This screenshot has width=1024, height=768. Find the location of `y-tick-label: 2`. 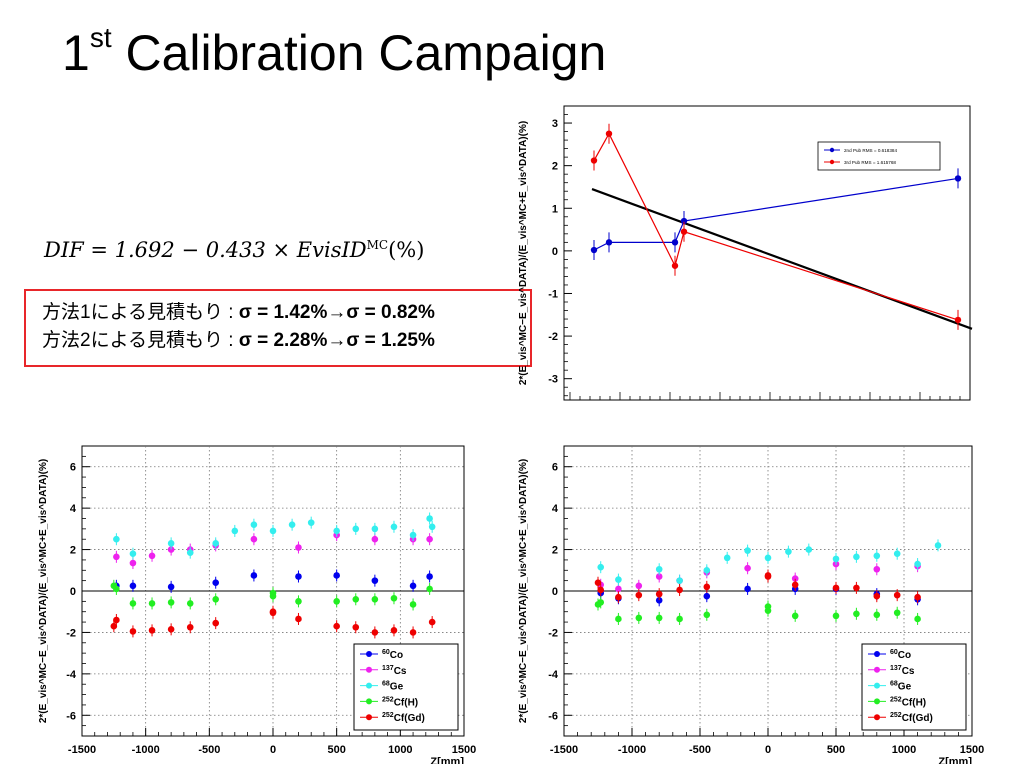

y-tick-label: 2 is located at coordinates (555, 551).